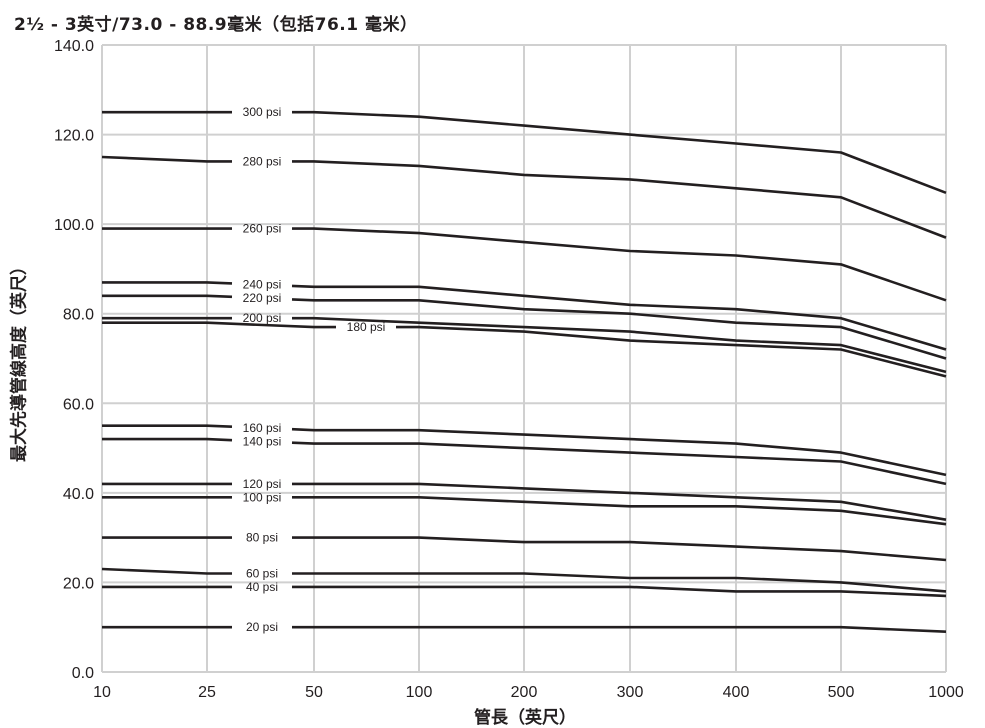 This screenshot has height=728, width=985. What do you see at coordinates (262, 428) in the screenshot?
I see `series-label: 160 psi` at bounding box center [262, 428].